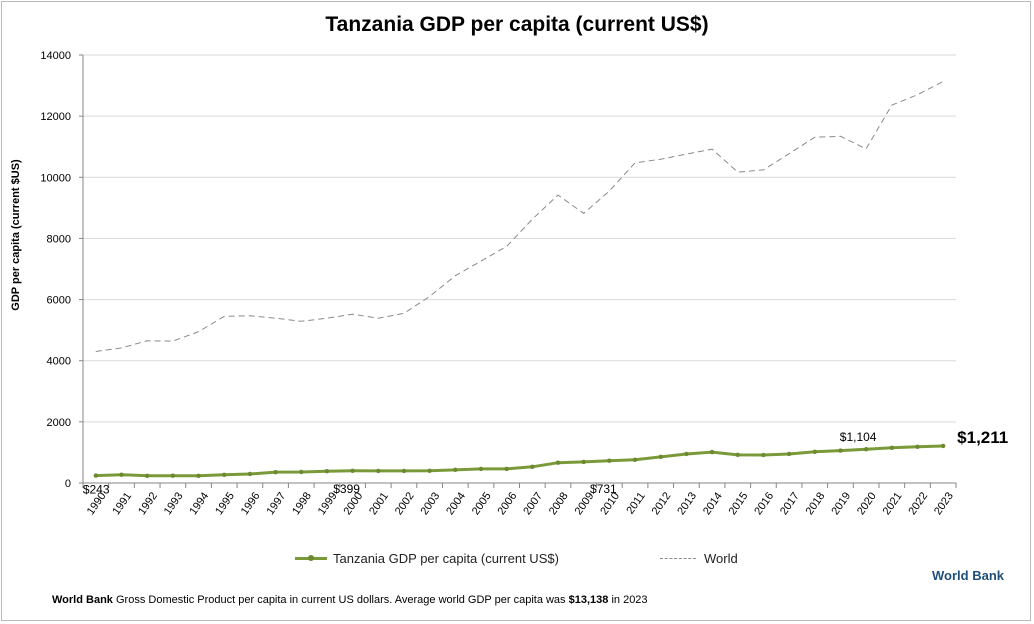  Describe the element at coordinates (148, 503) in the screenshot. I see `x-tick-label: 1992` at that location.